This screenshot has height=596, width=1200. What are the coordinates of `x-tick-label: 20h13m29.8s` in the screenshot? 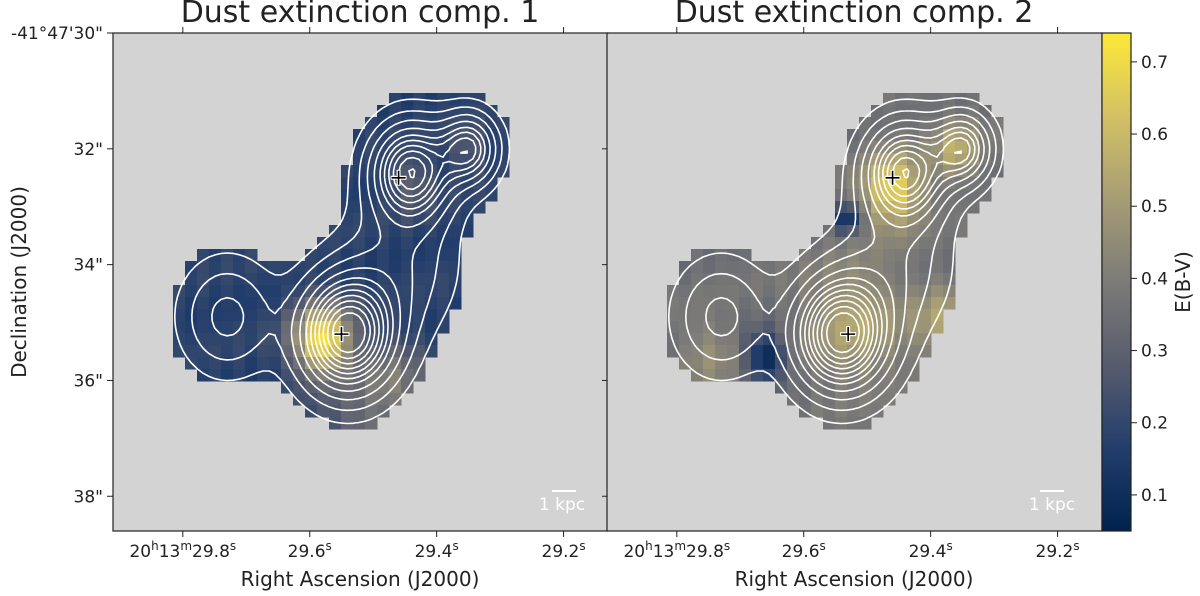 It's located at (182, 550).